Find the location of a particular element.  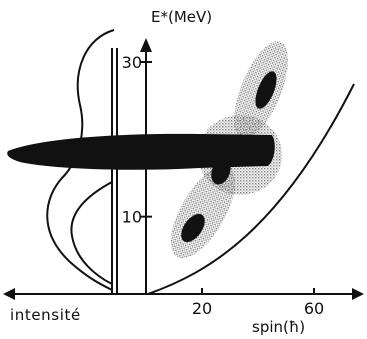

intensity-curve-total is located at coordinates (80, 160).